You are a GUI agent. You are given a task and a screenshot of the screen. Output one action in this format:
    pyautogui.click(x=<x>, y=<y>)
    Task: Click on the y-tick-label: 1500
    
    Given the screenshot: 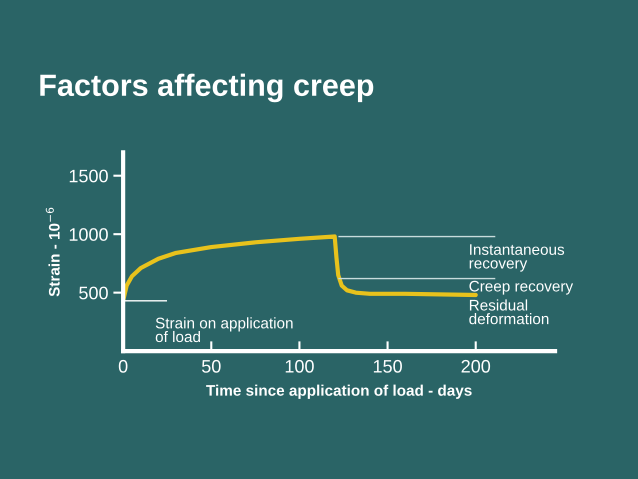 What is the action you would take?
    pyautogui.click(x=89, y=176)
    